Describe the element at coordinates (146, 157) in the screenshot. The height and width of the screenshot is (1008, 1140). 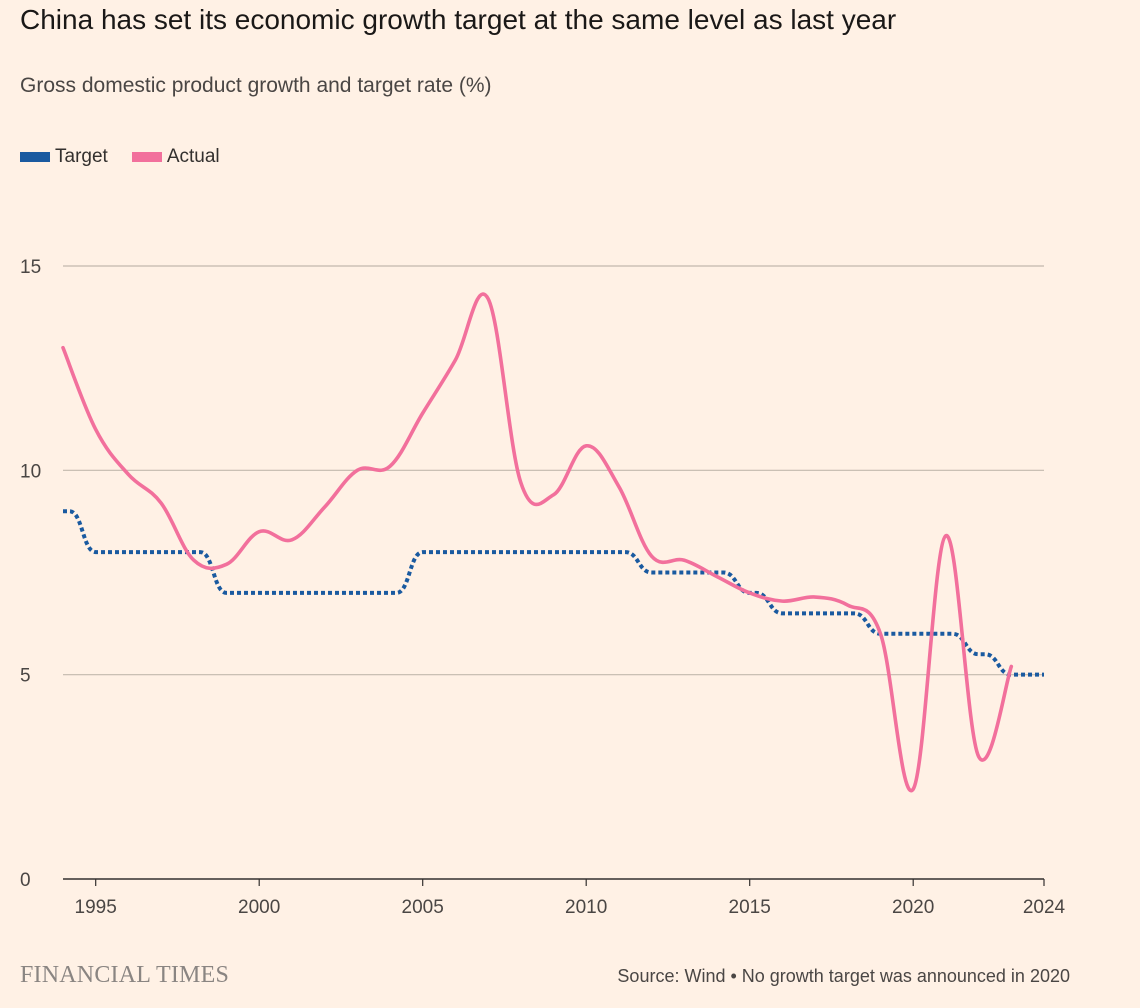
I see `legend-swatch-actual` at that location.